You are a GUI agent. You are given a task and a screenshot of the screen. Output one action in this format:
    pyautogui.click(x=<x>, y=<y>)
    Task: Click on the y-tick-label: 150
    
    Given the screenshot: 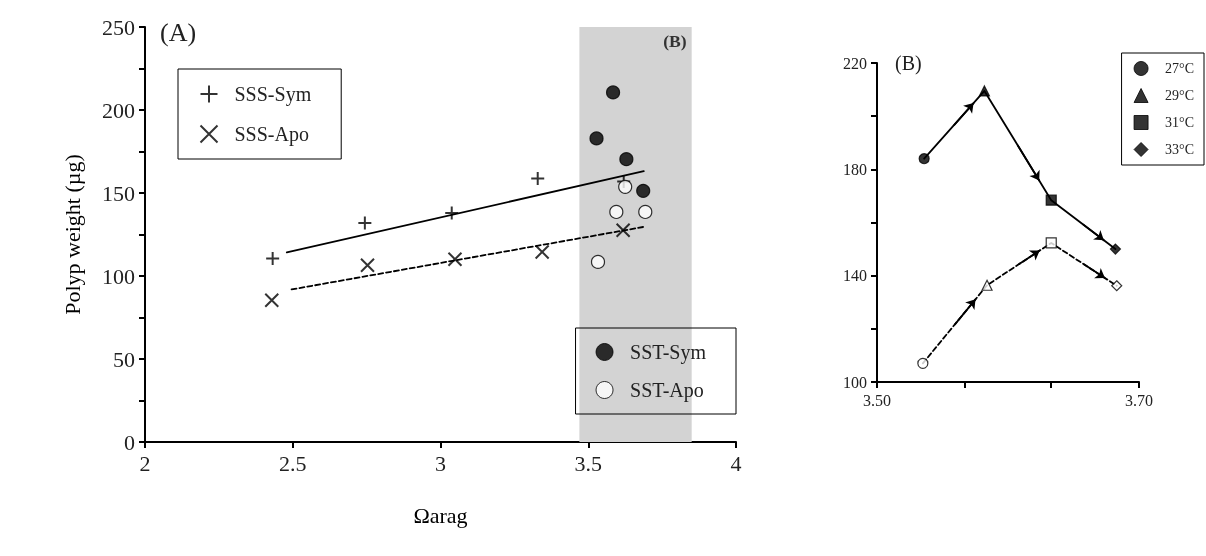 What is the action you would take?
    pyautogui.click(x=118, y=193)
    